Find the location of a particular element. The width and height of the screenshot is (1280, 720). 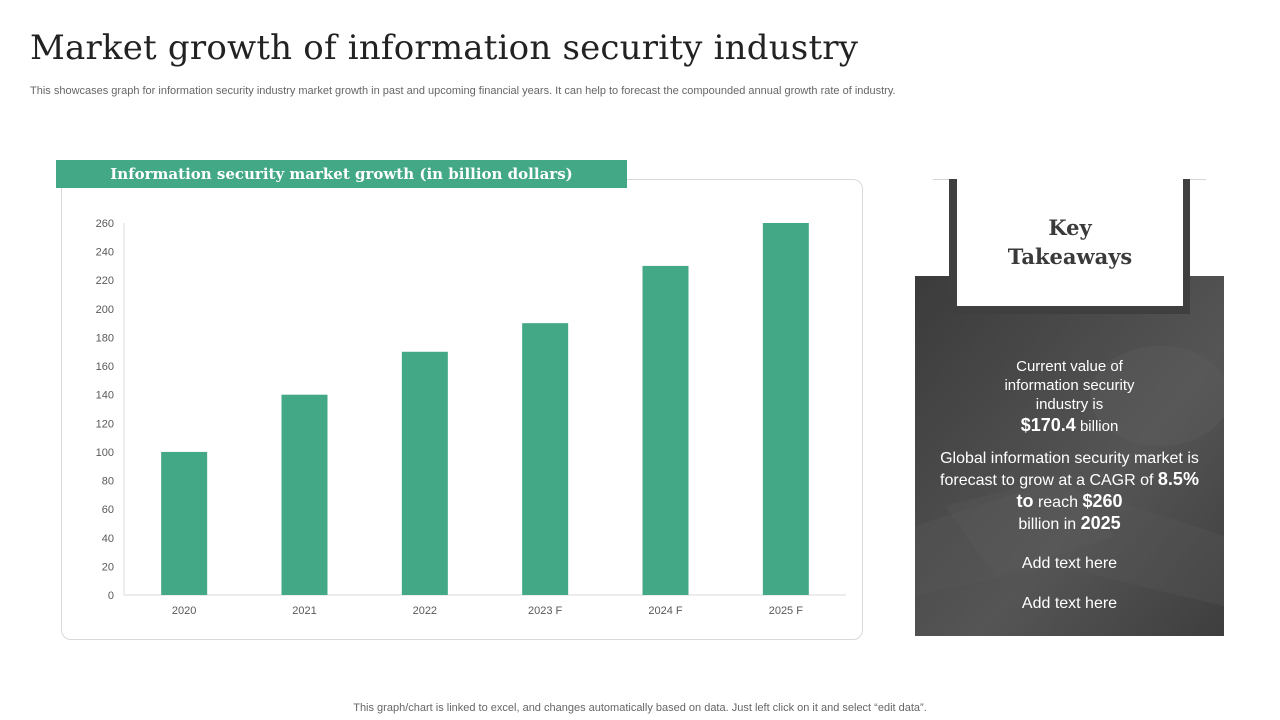

x-tick-label: 2023 F is located at coordinates (545, 611).